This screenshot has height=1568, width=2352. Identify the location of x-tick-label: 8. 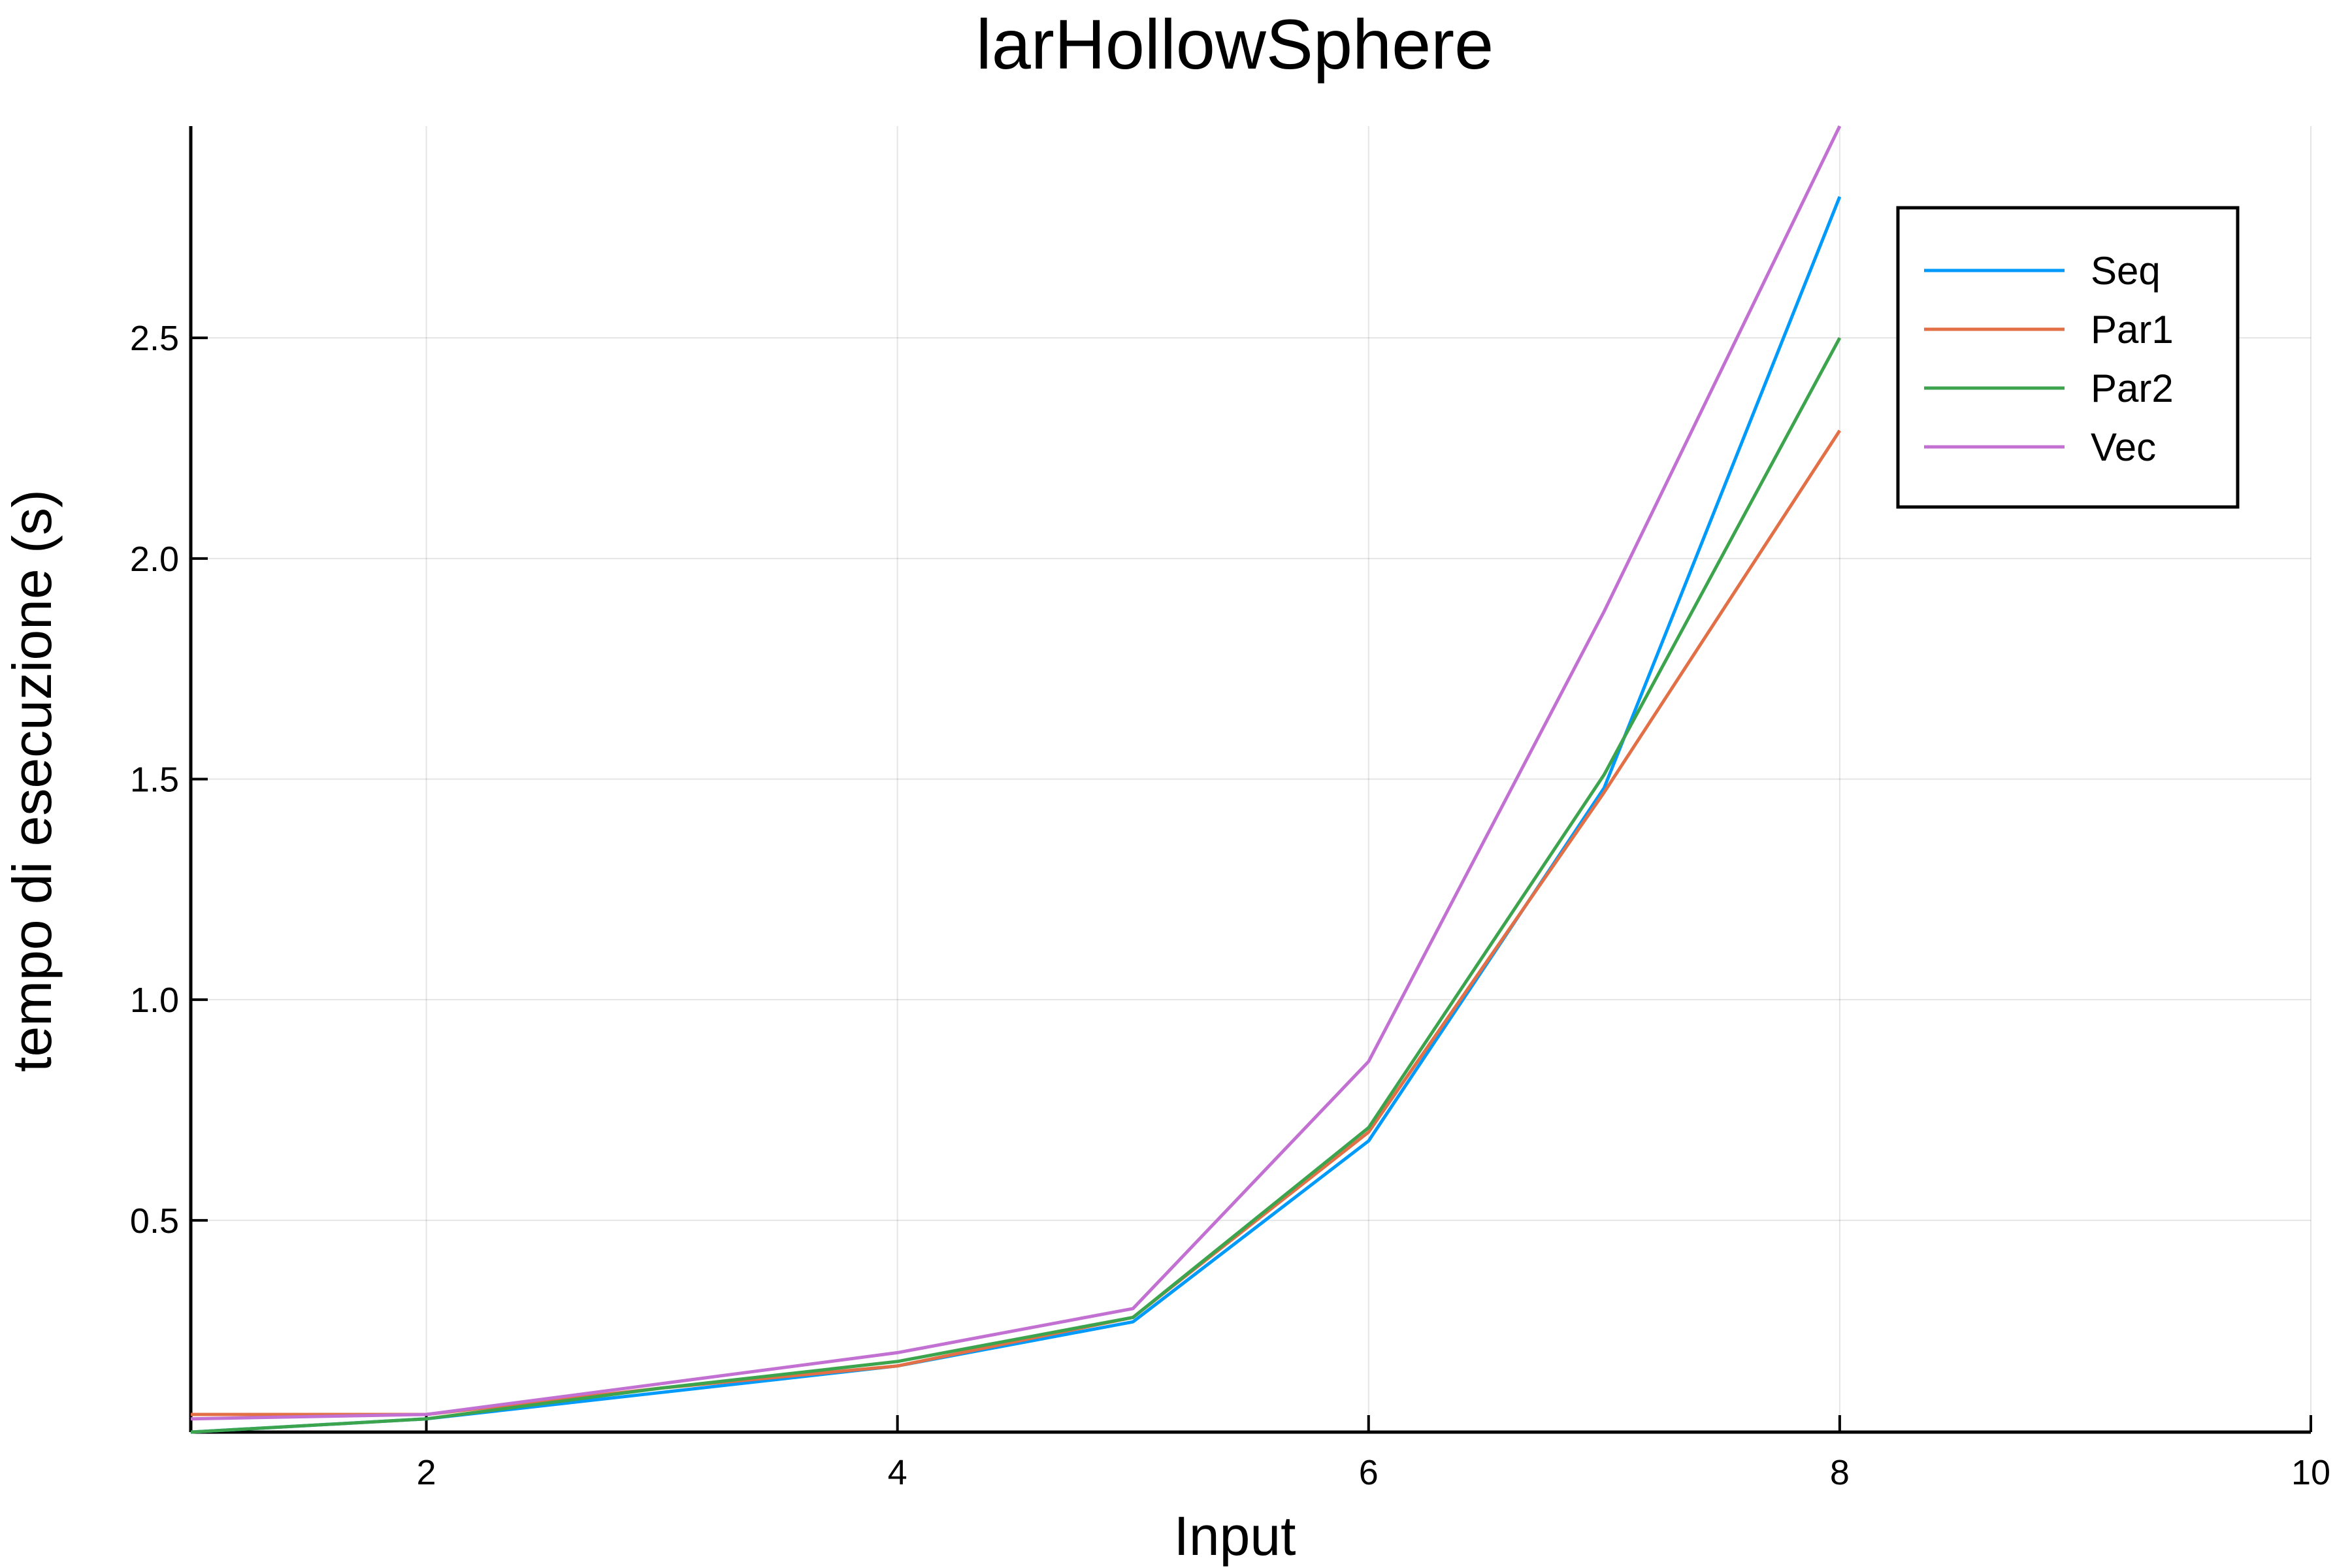
(1840, 1472).